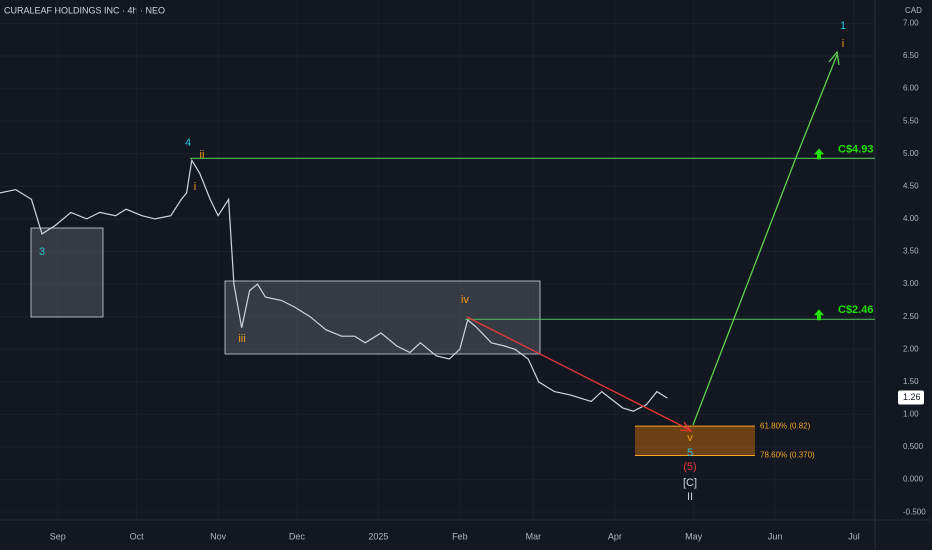 The height and width of the screenshot is (550, 932). I want to click on red-arrow, so click(578, 373).